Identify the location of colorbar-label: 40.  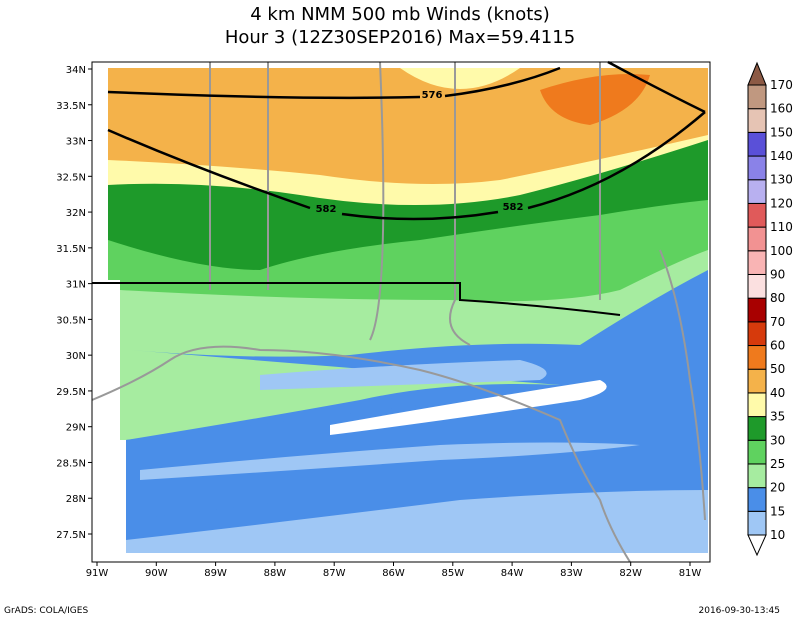
(777, 393).